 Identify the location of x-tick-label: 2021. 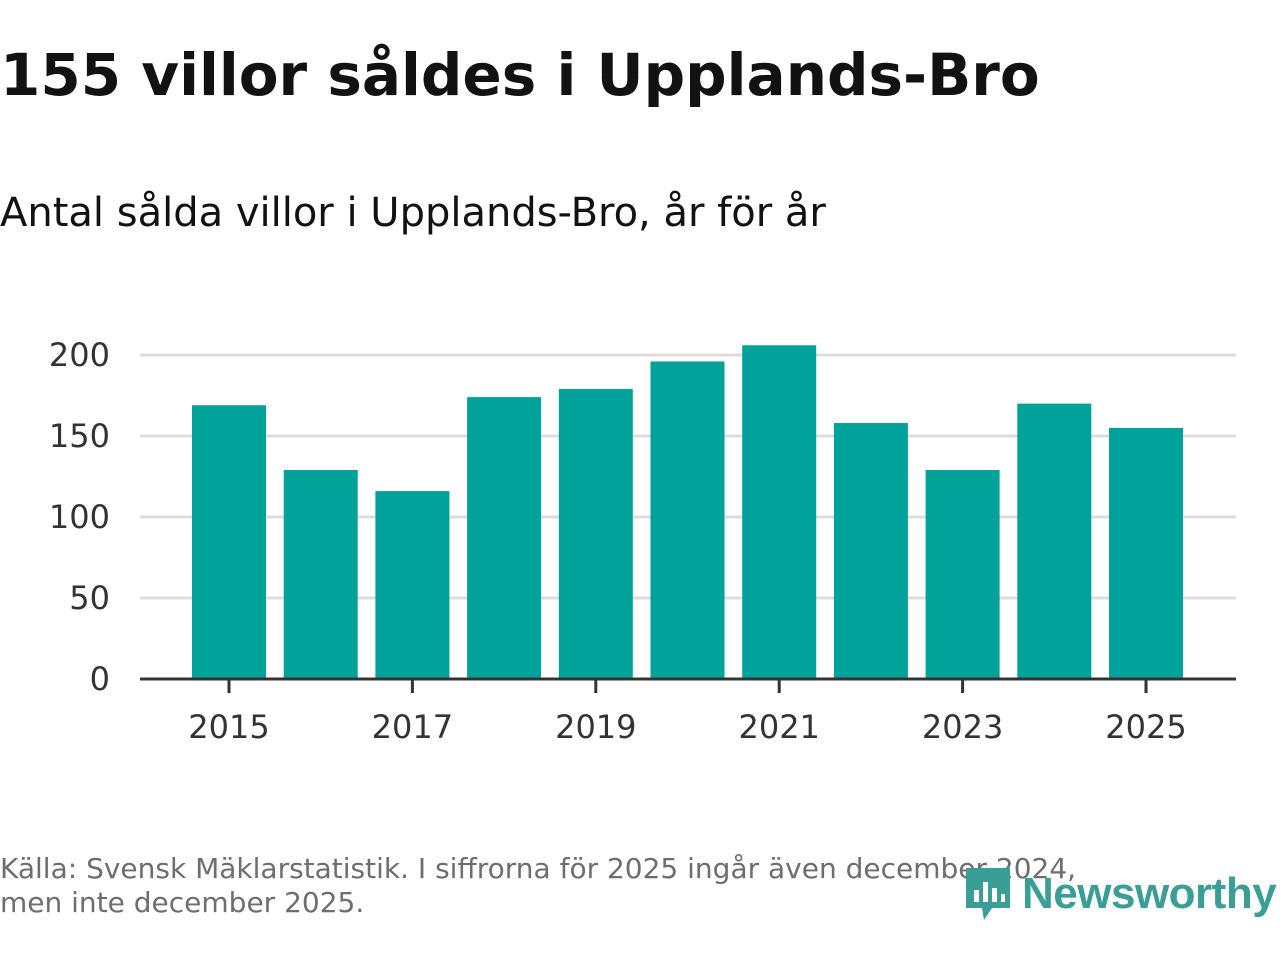
(778, 727).